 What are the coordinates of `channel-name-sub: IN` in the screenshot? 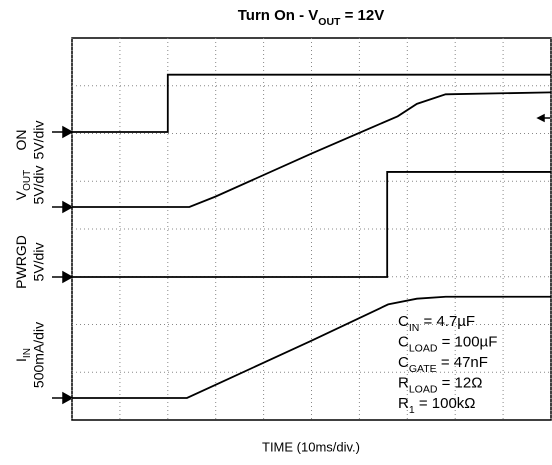 It's located at (27, 353).